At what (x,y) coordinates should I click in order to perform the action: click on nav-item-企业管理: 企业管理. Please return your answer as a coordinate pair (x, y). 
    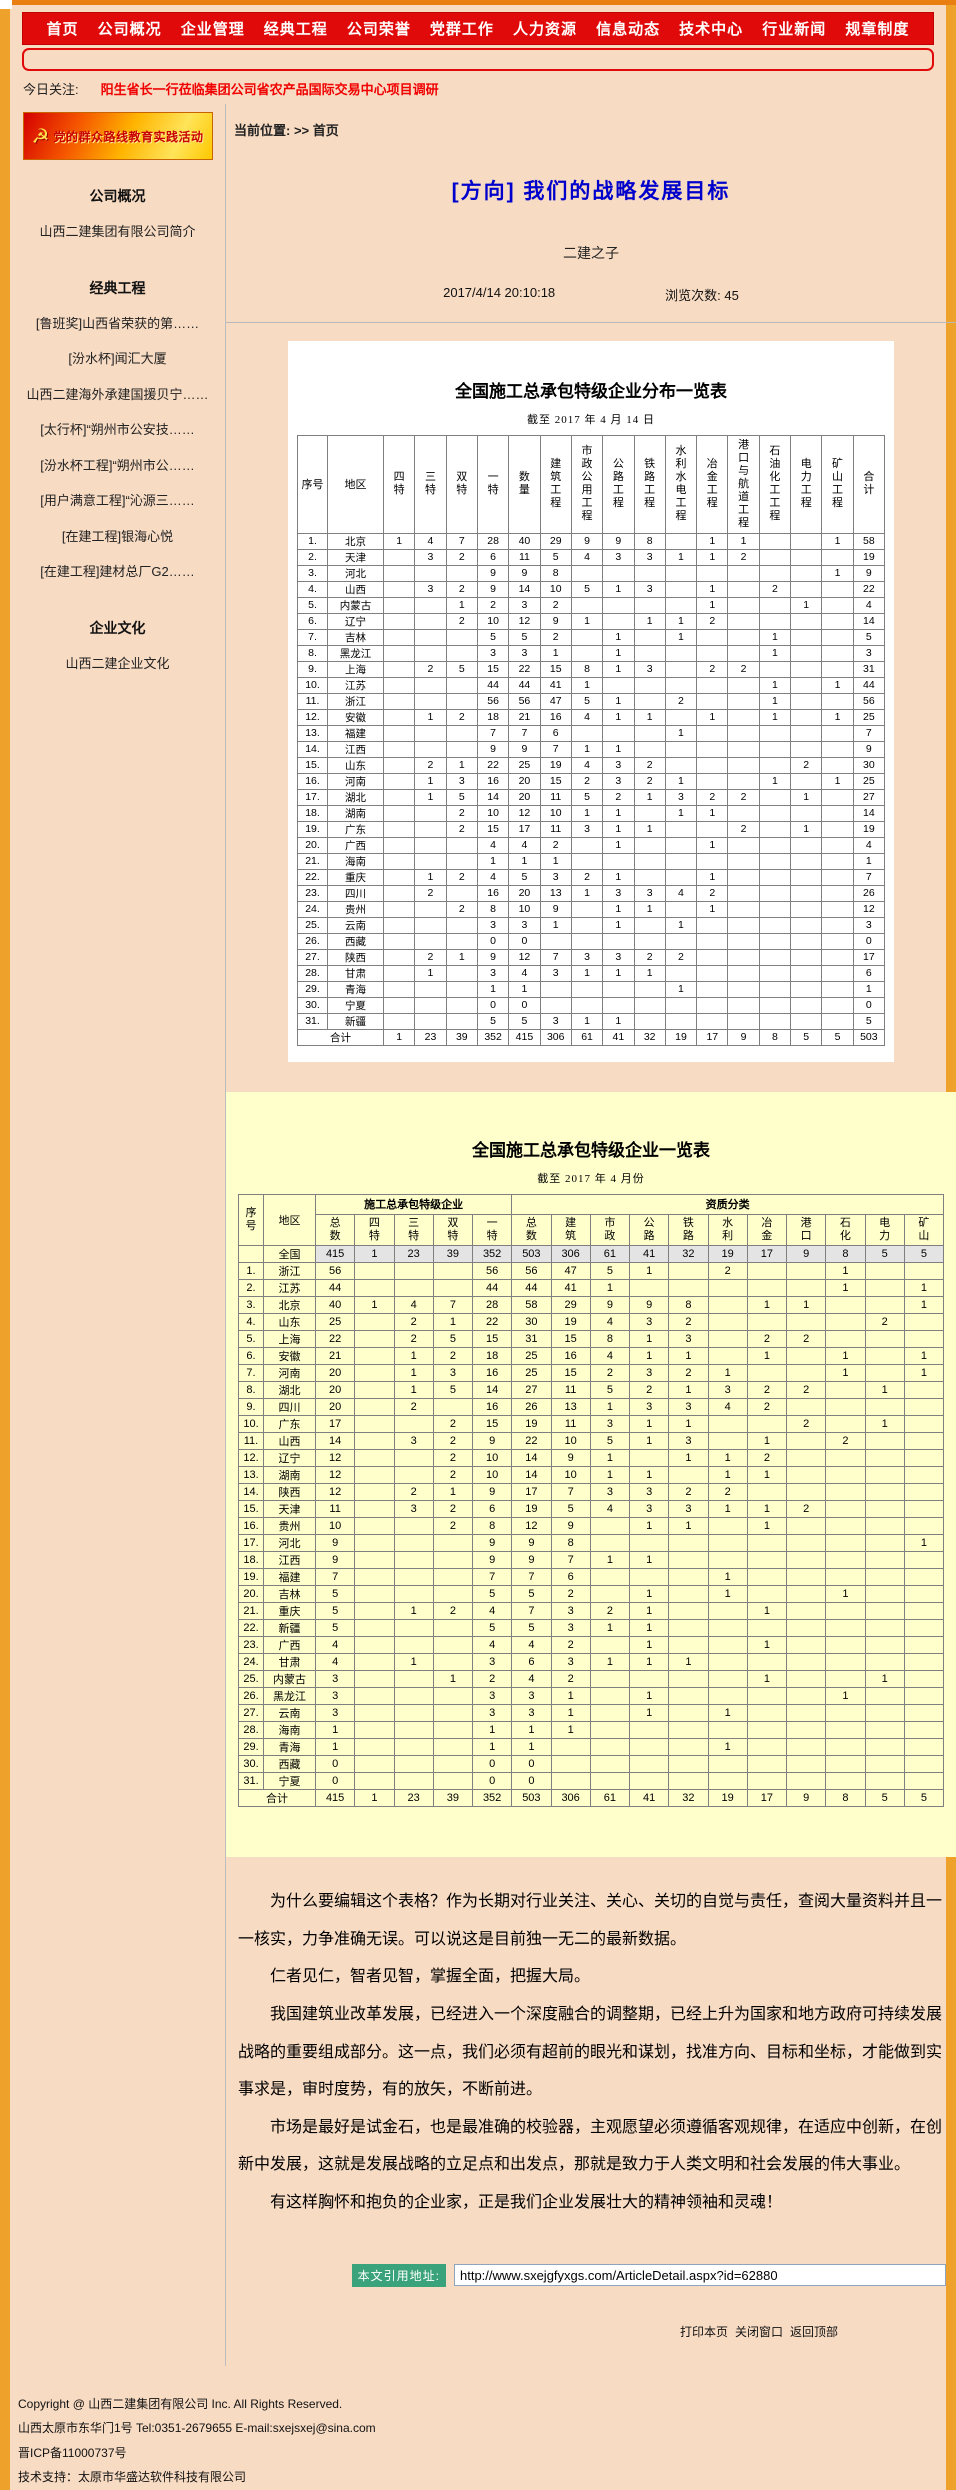
    Looking at the image, I should click on (212, 29).